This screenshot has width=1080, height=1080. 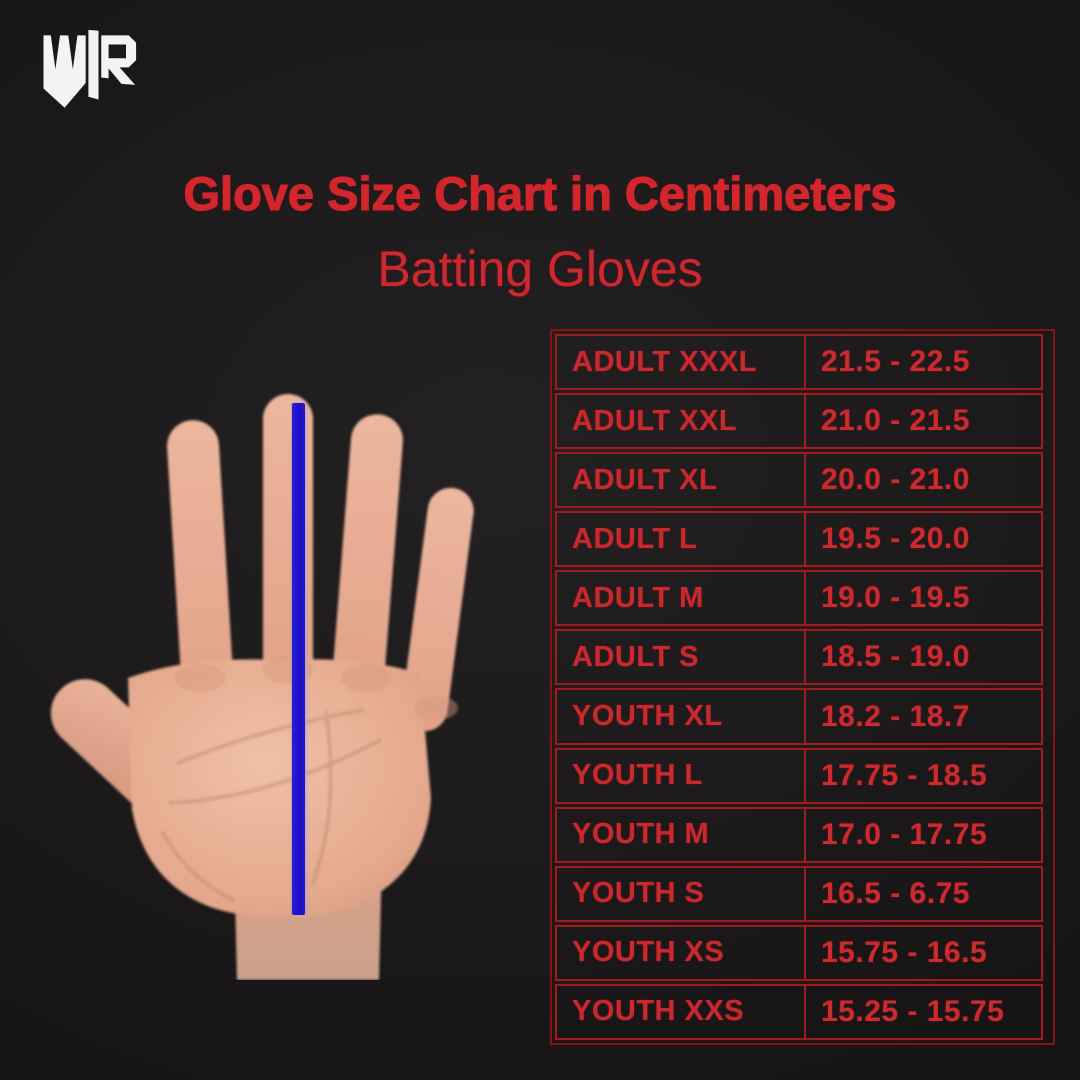 What do you see at coordinates (895, 893) in the screenshot?
I see `size-range: 16.5 - 6.75` at bounding box center [895, 893].